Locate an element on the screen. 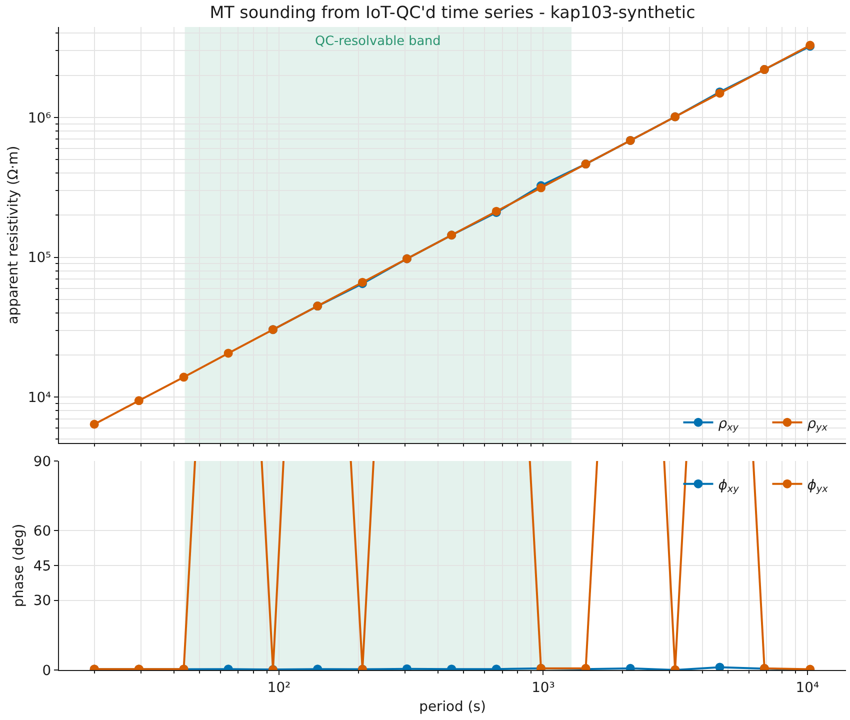  legend-label: ρ$_{xy}$ is located at coordinates (728, 425).